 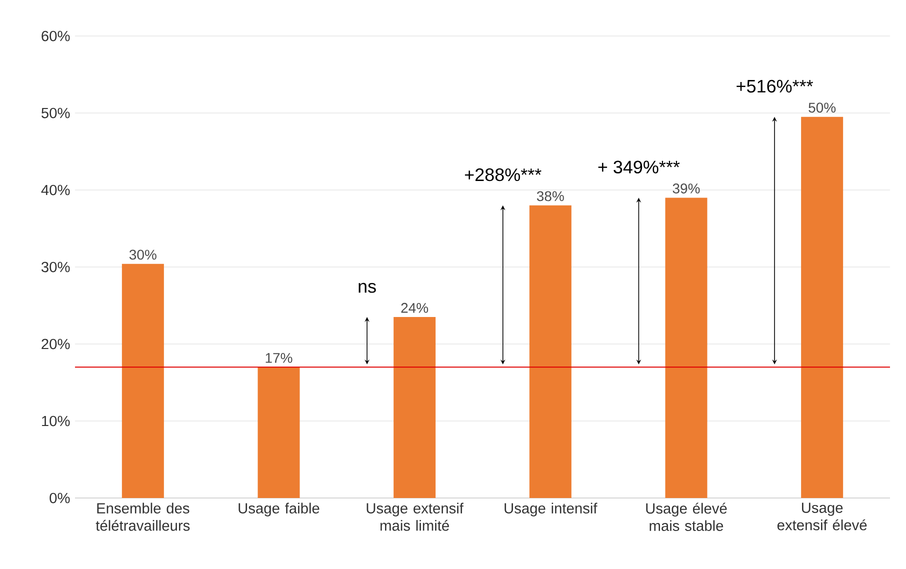 I want to click on x-tick-label: Usage extensif mais limité, so click(x=415, y=516).